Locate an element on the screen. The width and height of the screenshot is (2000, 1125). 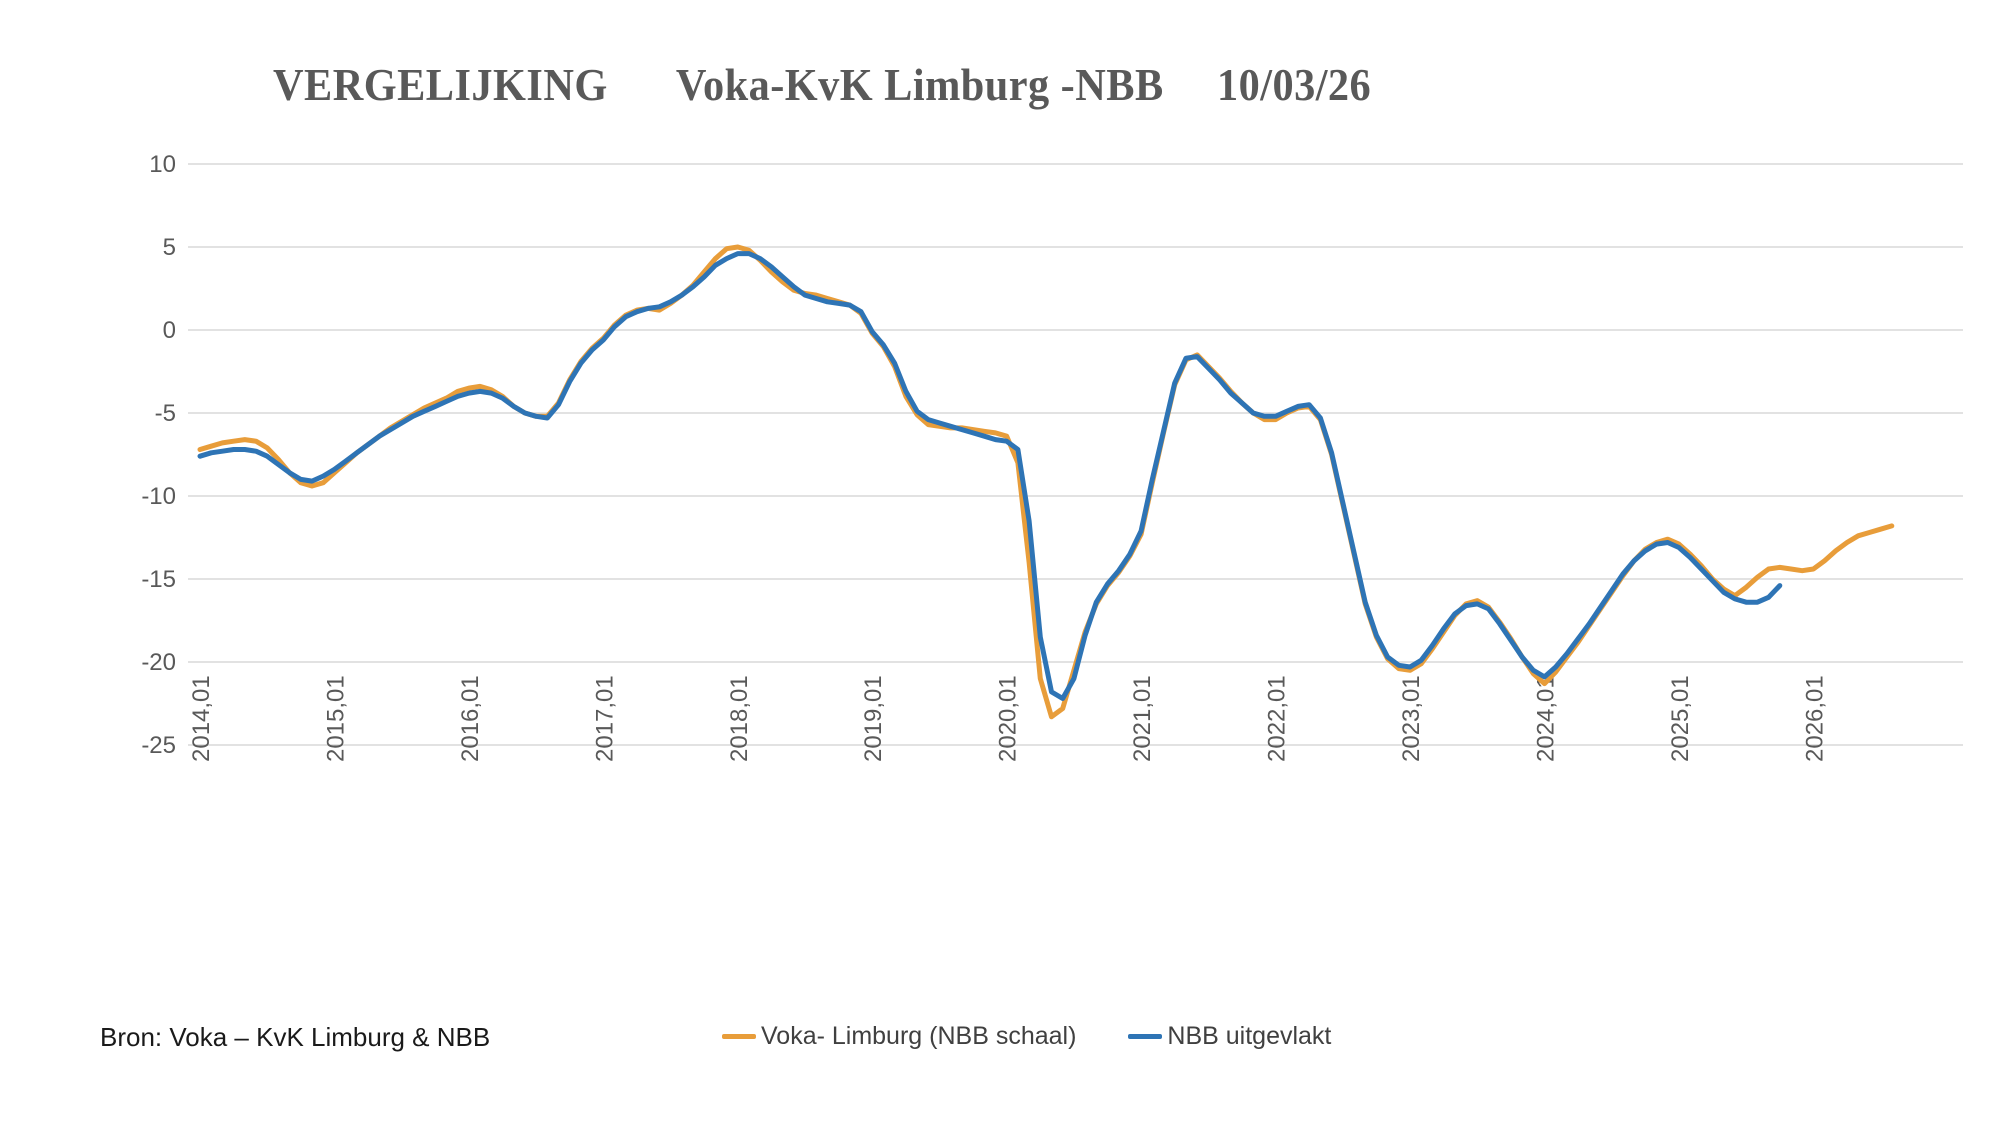
x-tick-label: 2014,01 is located at coordinates (201, 718).